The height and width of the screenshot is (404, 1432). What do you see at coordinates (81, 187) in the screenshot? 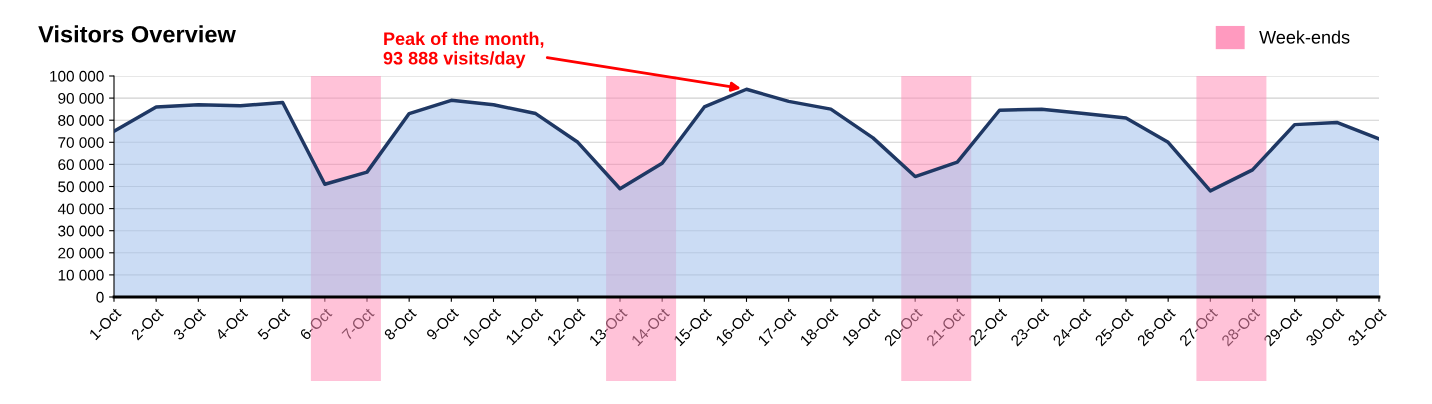
I see `y-tick-label: 50 000` at bounding box center [81, 187].